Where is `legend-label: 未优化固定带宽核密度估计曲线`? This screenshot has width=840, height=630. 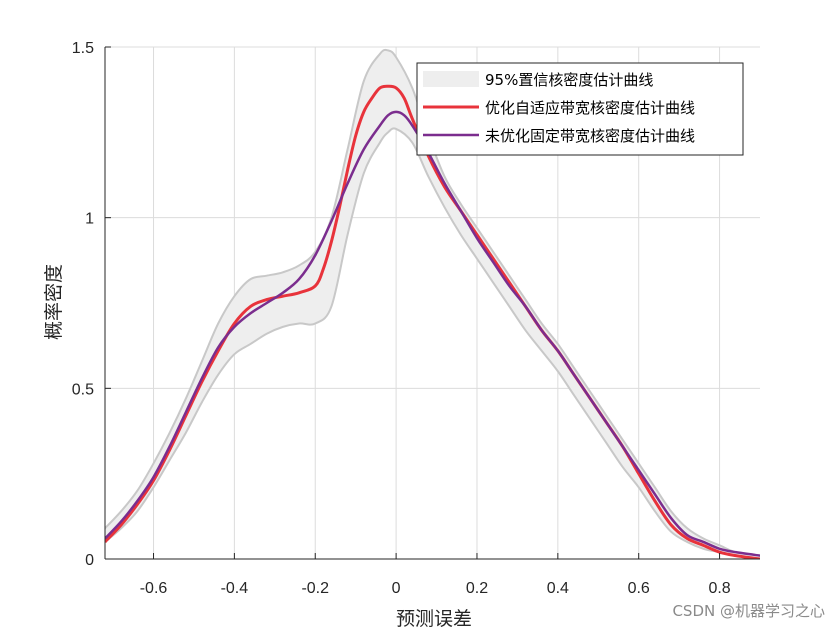 legend-label: 未优化固定带宽核密度估计曲线 is located at coordinates (590, 136).